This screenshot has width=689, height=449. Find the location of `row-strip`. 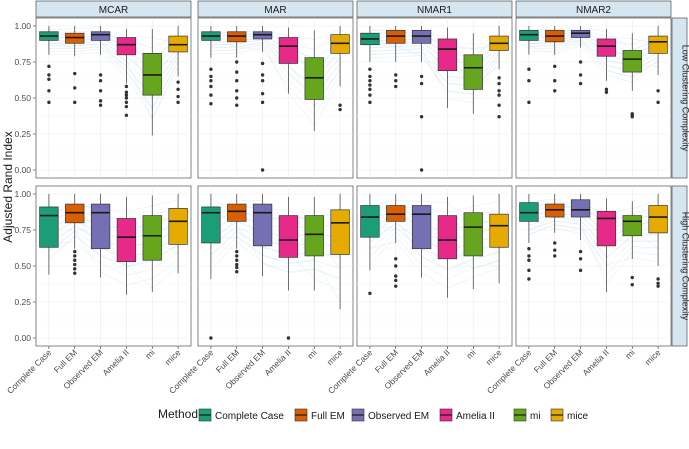

row-strip is located at coordinates (679, 98).